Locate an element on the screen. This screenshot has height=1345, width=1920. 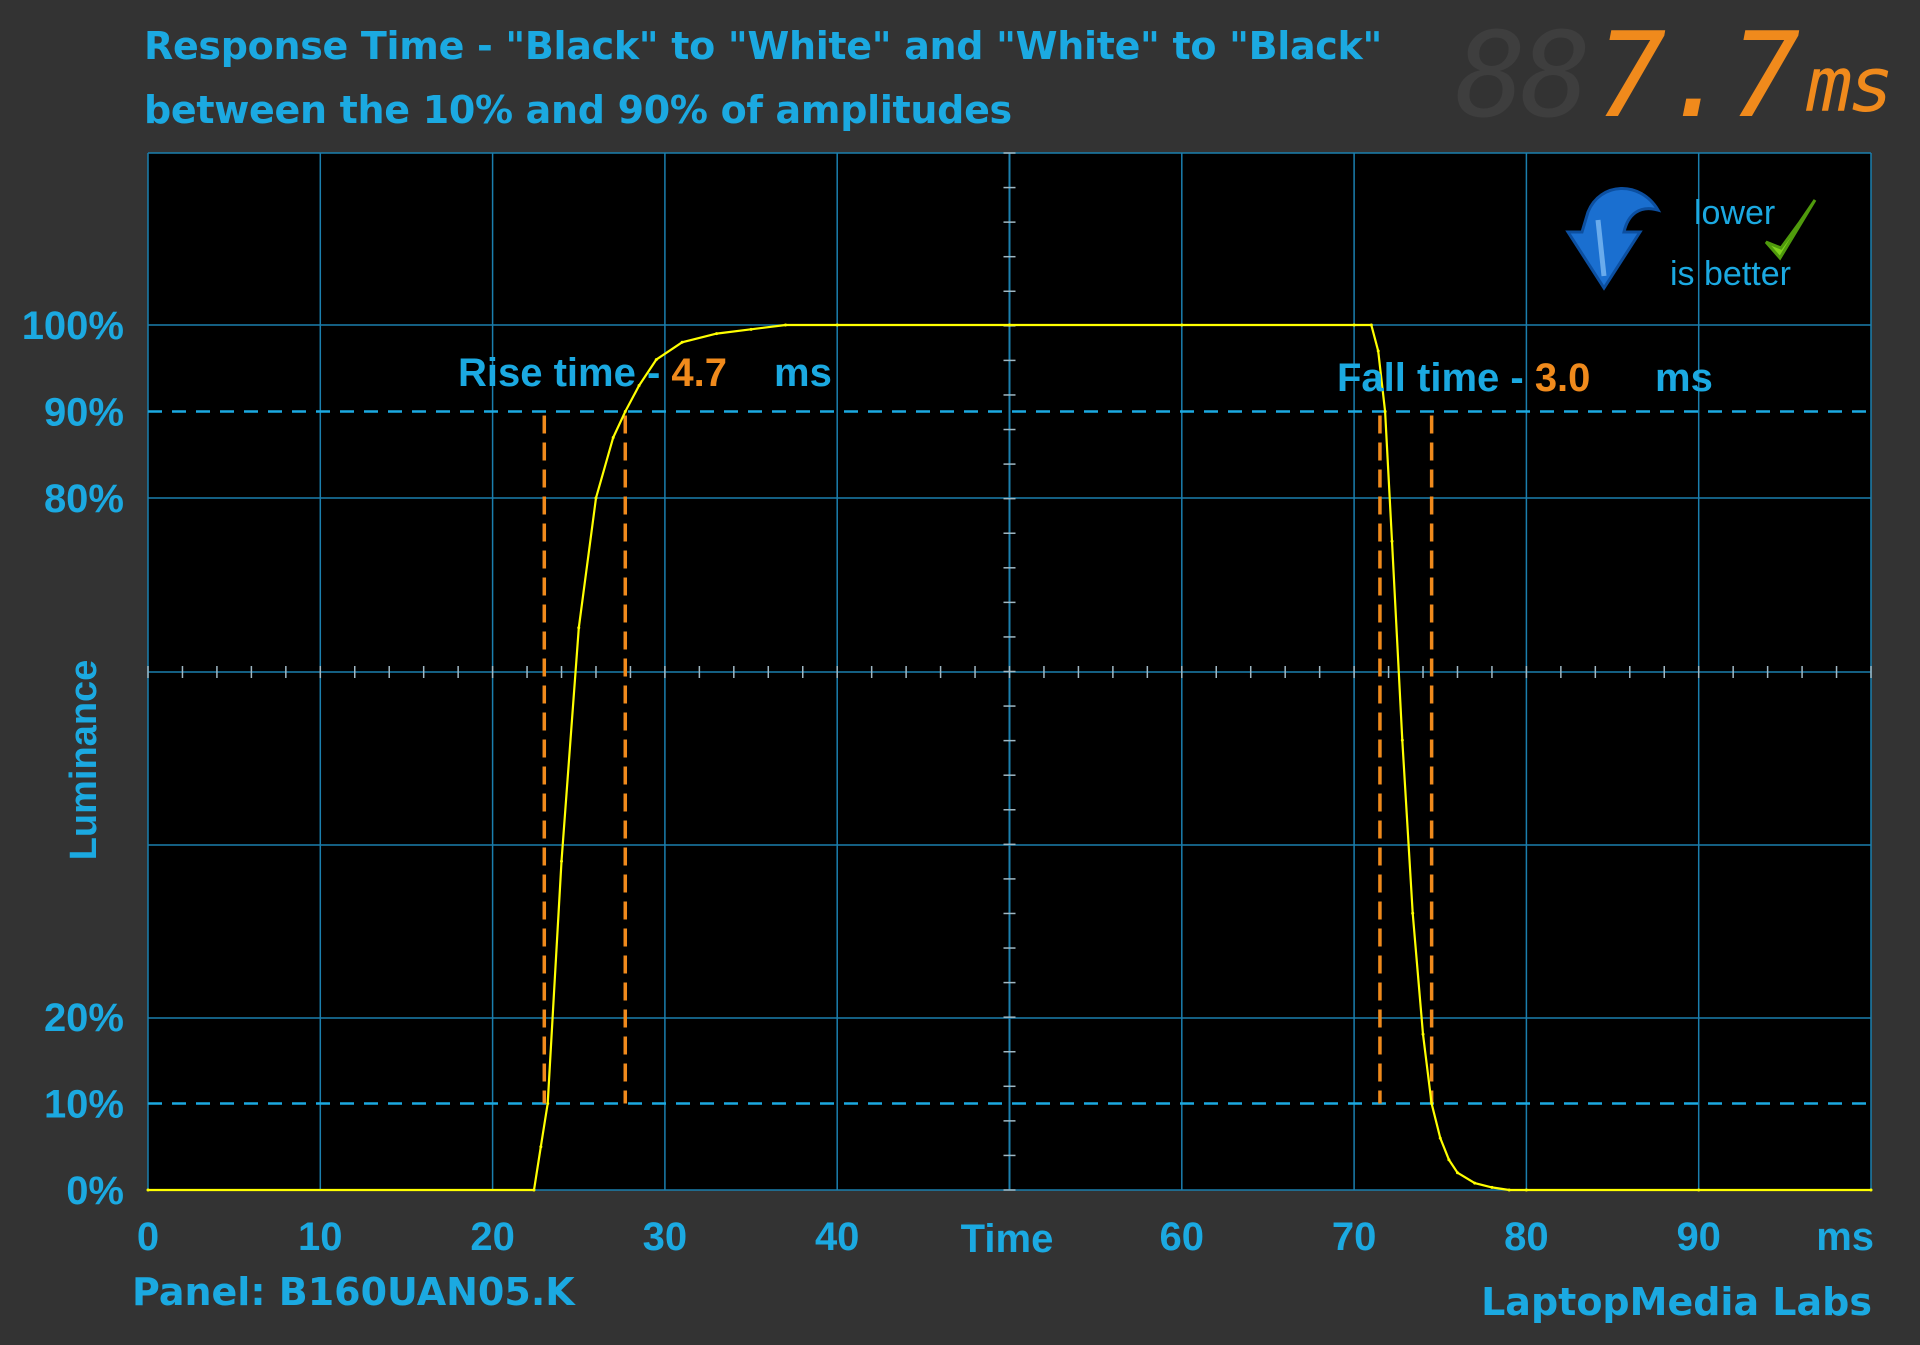
check-icon is located at coordinates (1790, 230).